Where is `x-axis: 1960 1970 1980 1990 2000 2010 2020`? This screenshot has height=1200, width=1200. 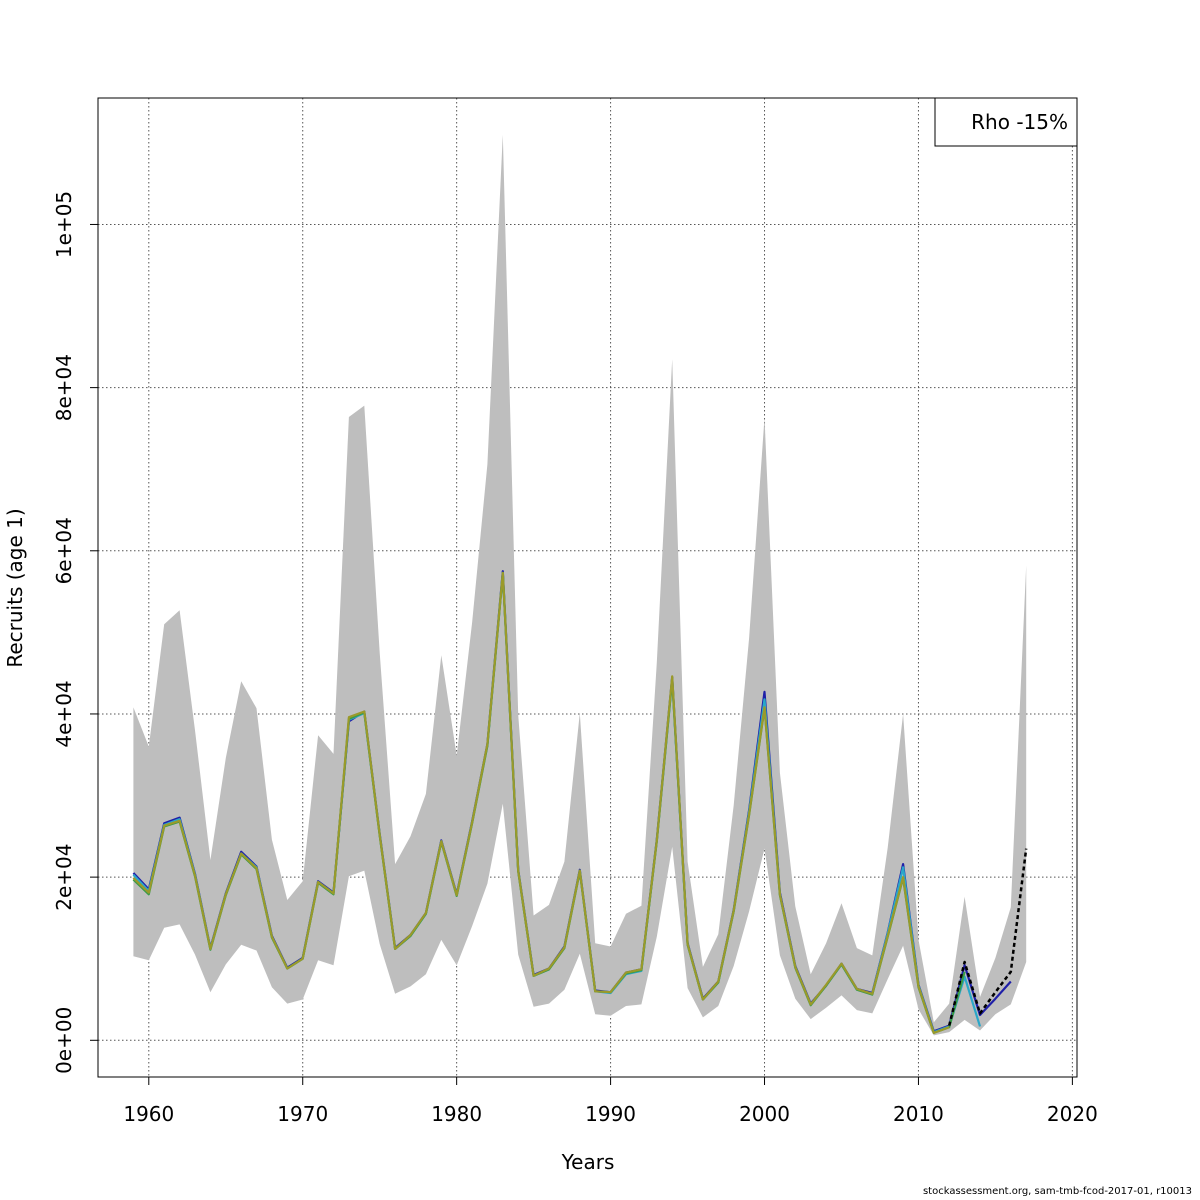
x-axis: 1960 1970 1980 1990 2000 2010 2020 is located at coordinates (610, 1101).